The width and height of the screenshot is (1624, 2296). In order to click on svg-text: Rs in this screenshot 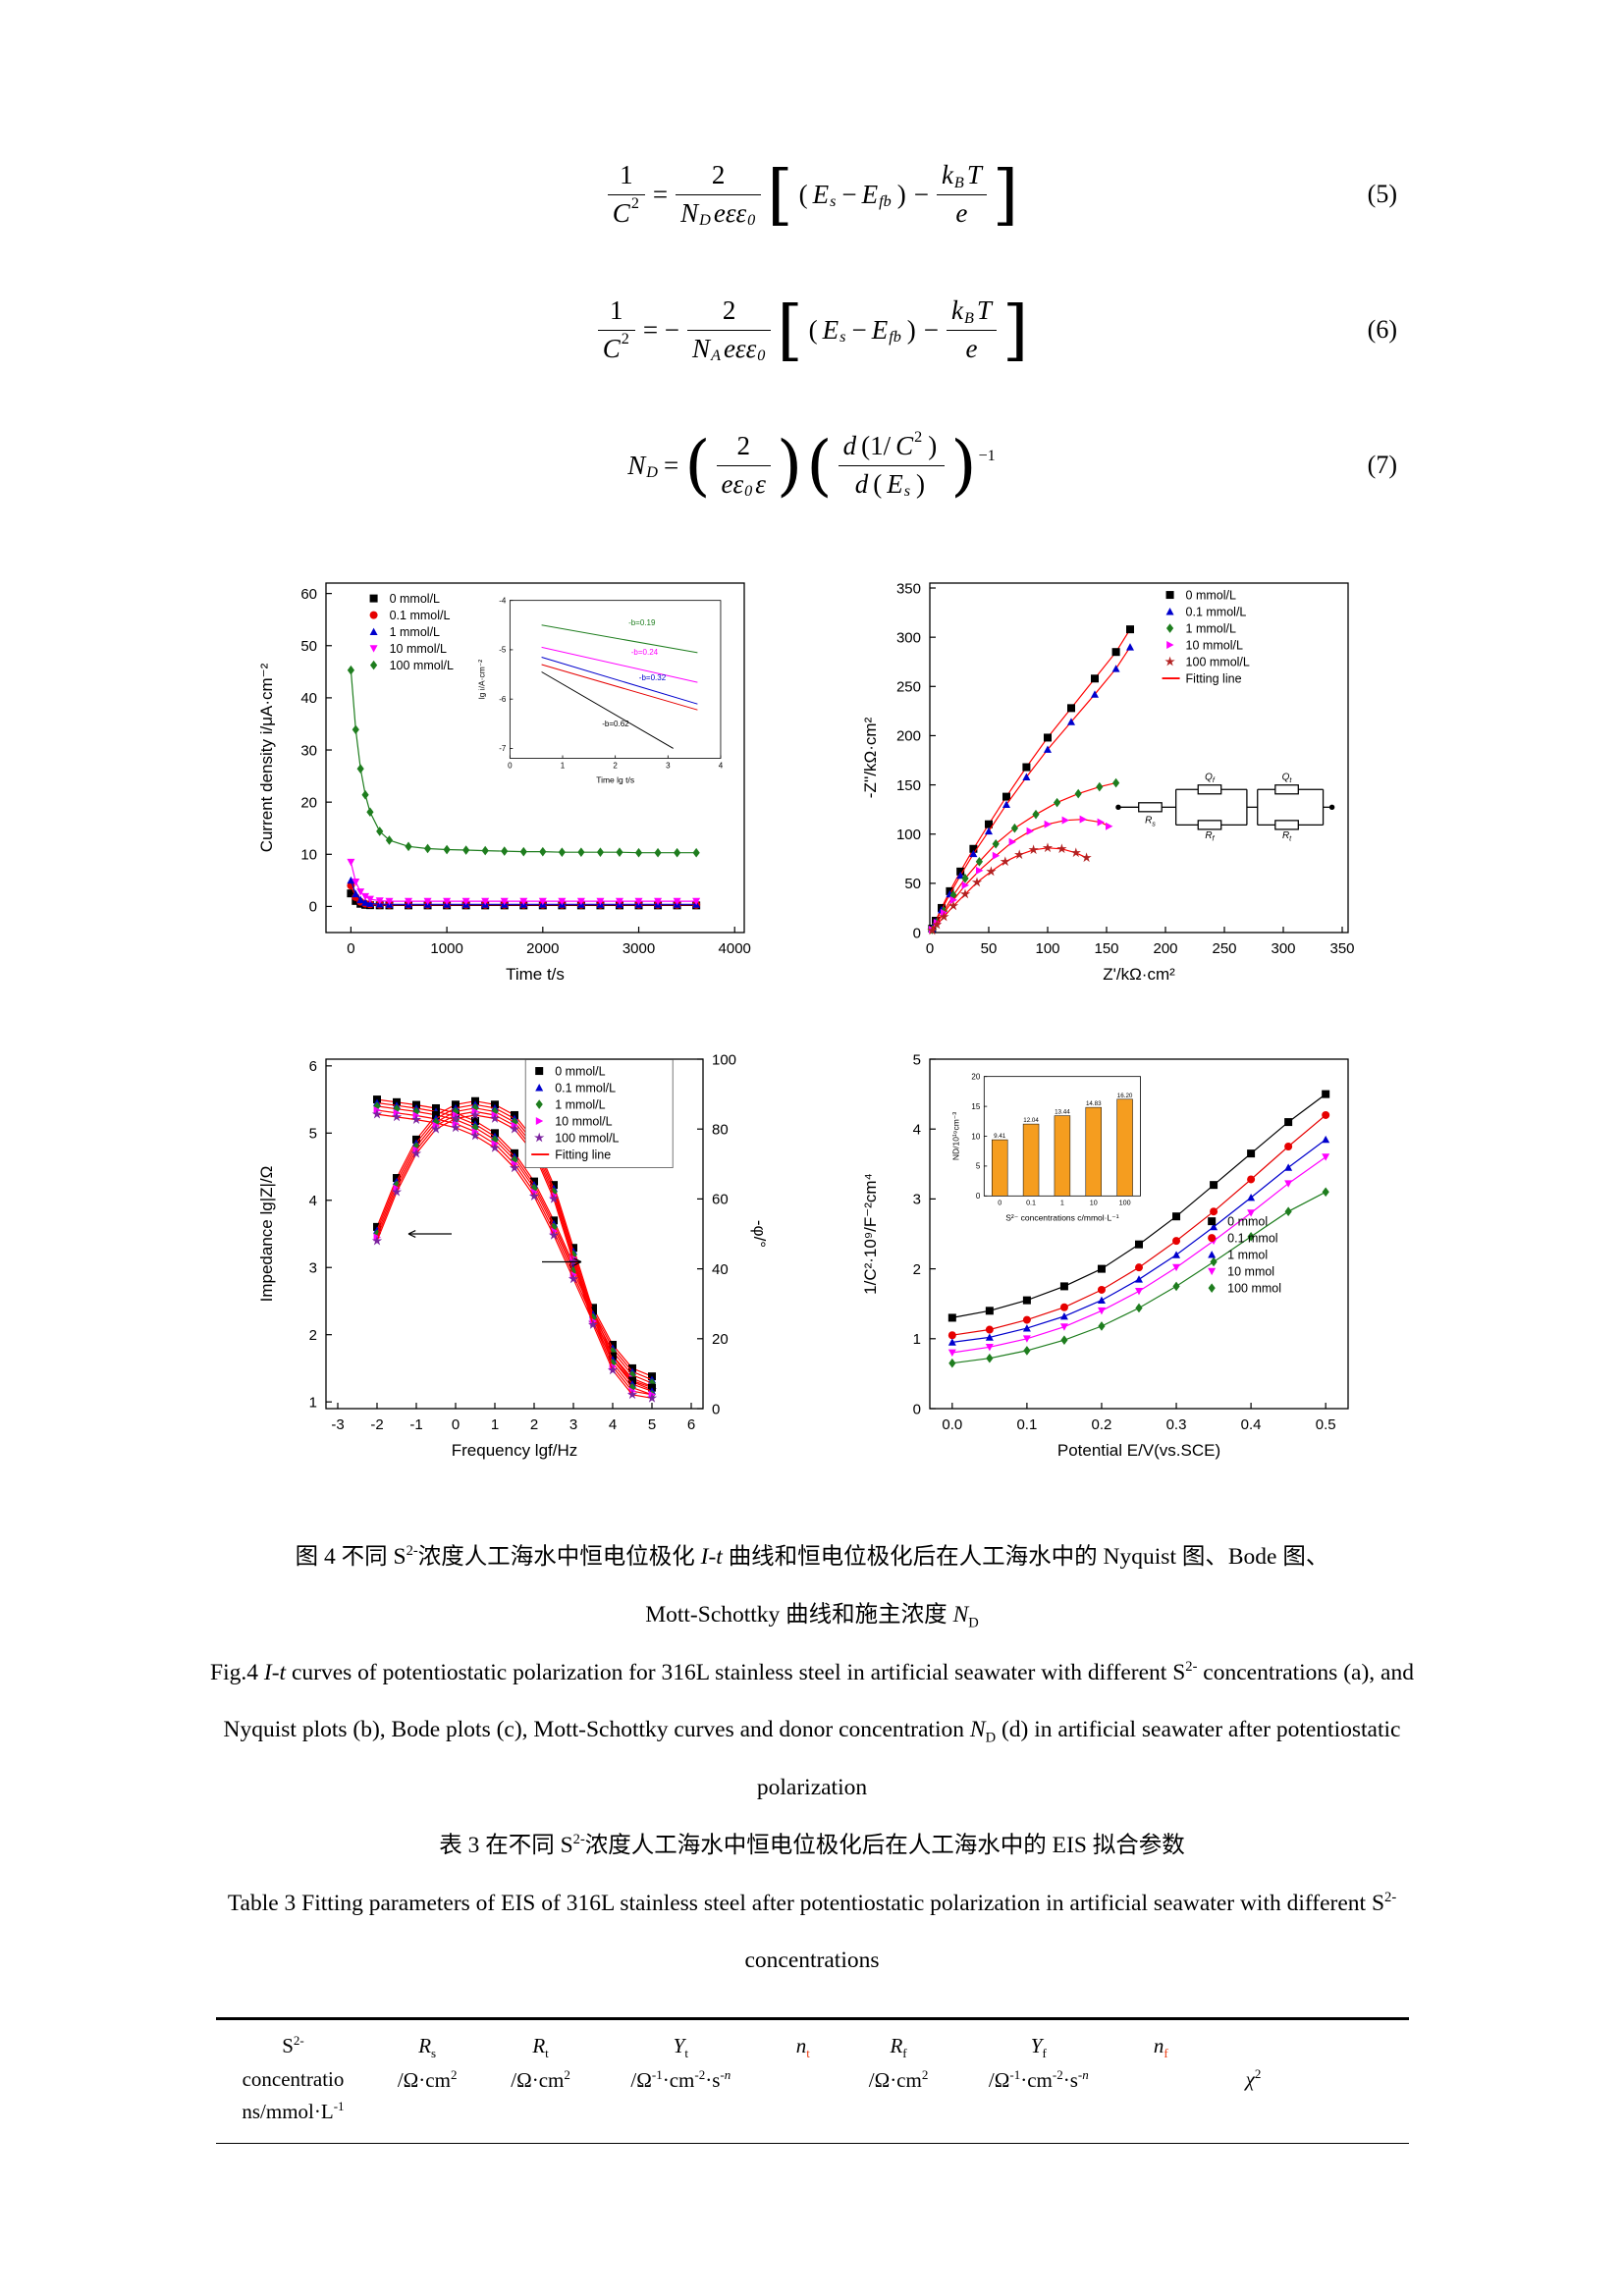, I will do `click(1150, 822)`.